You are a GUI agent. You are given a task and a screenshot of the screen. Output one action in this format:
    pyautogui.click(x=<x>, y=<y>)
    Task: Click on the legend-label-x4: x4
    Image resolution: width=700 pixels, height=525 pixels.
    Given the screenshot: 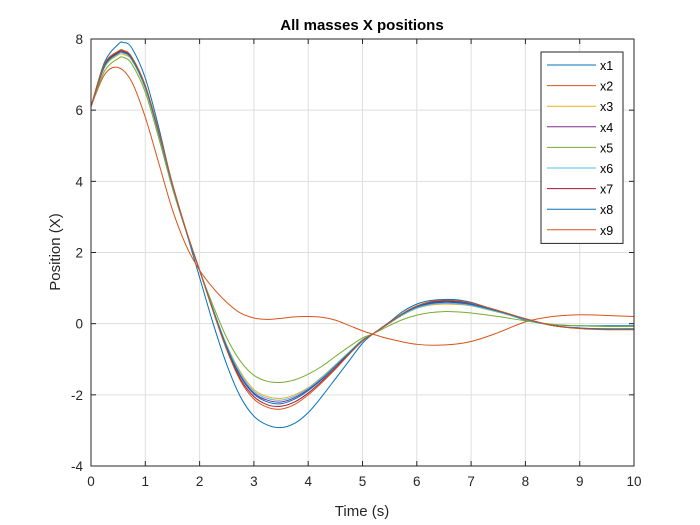 What is the action you would take?
    pyautogui.click(x=606, y=128)
    